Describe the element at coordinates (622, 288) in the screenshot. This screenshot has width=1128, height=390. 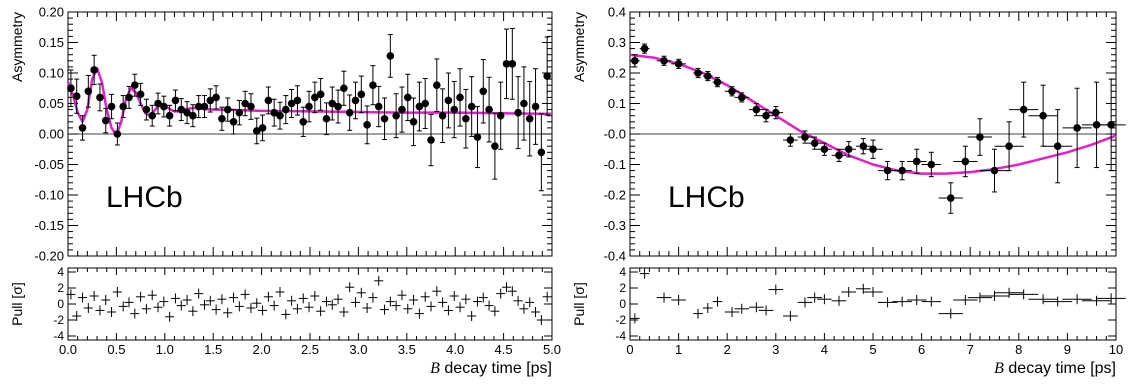
I see `pull-tick-label: 2` at that location.